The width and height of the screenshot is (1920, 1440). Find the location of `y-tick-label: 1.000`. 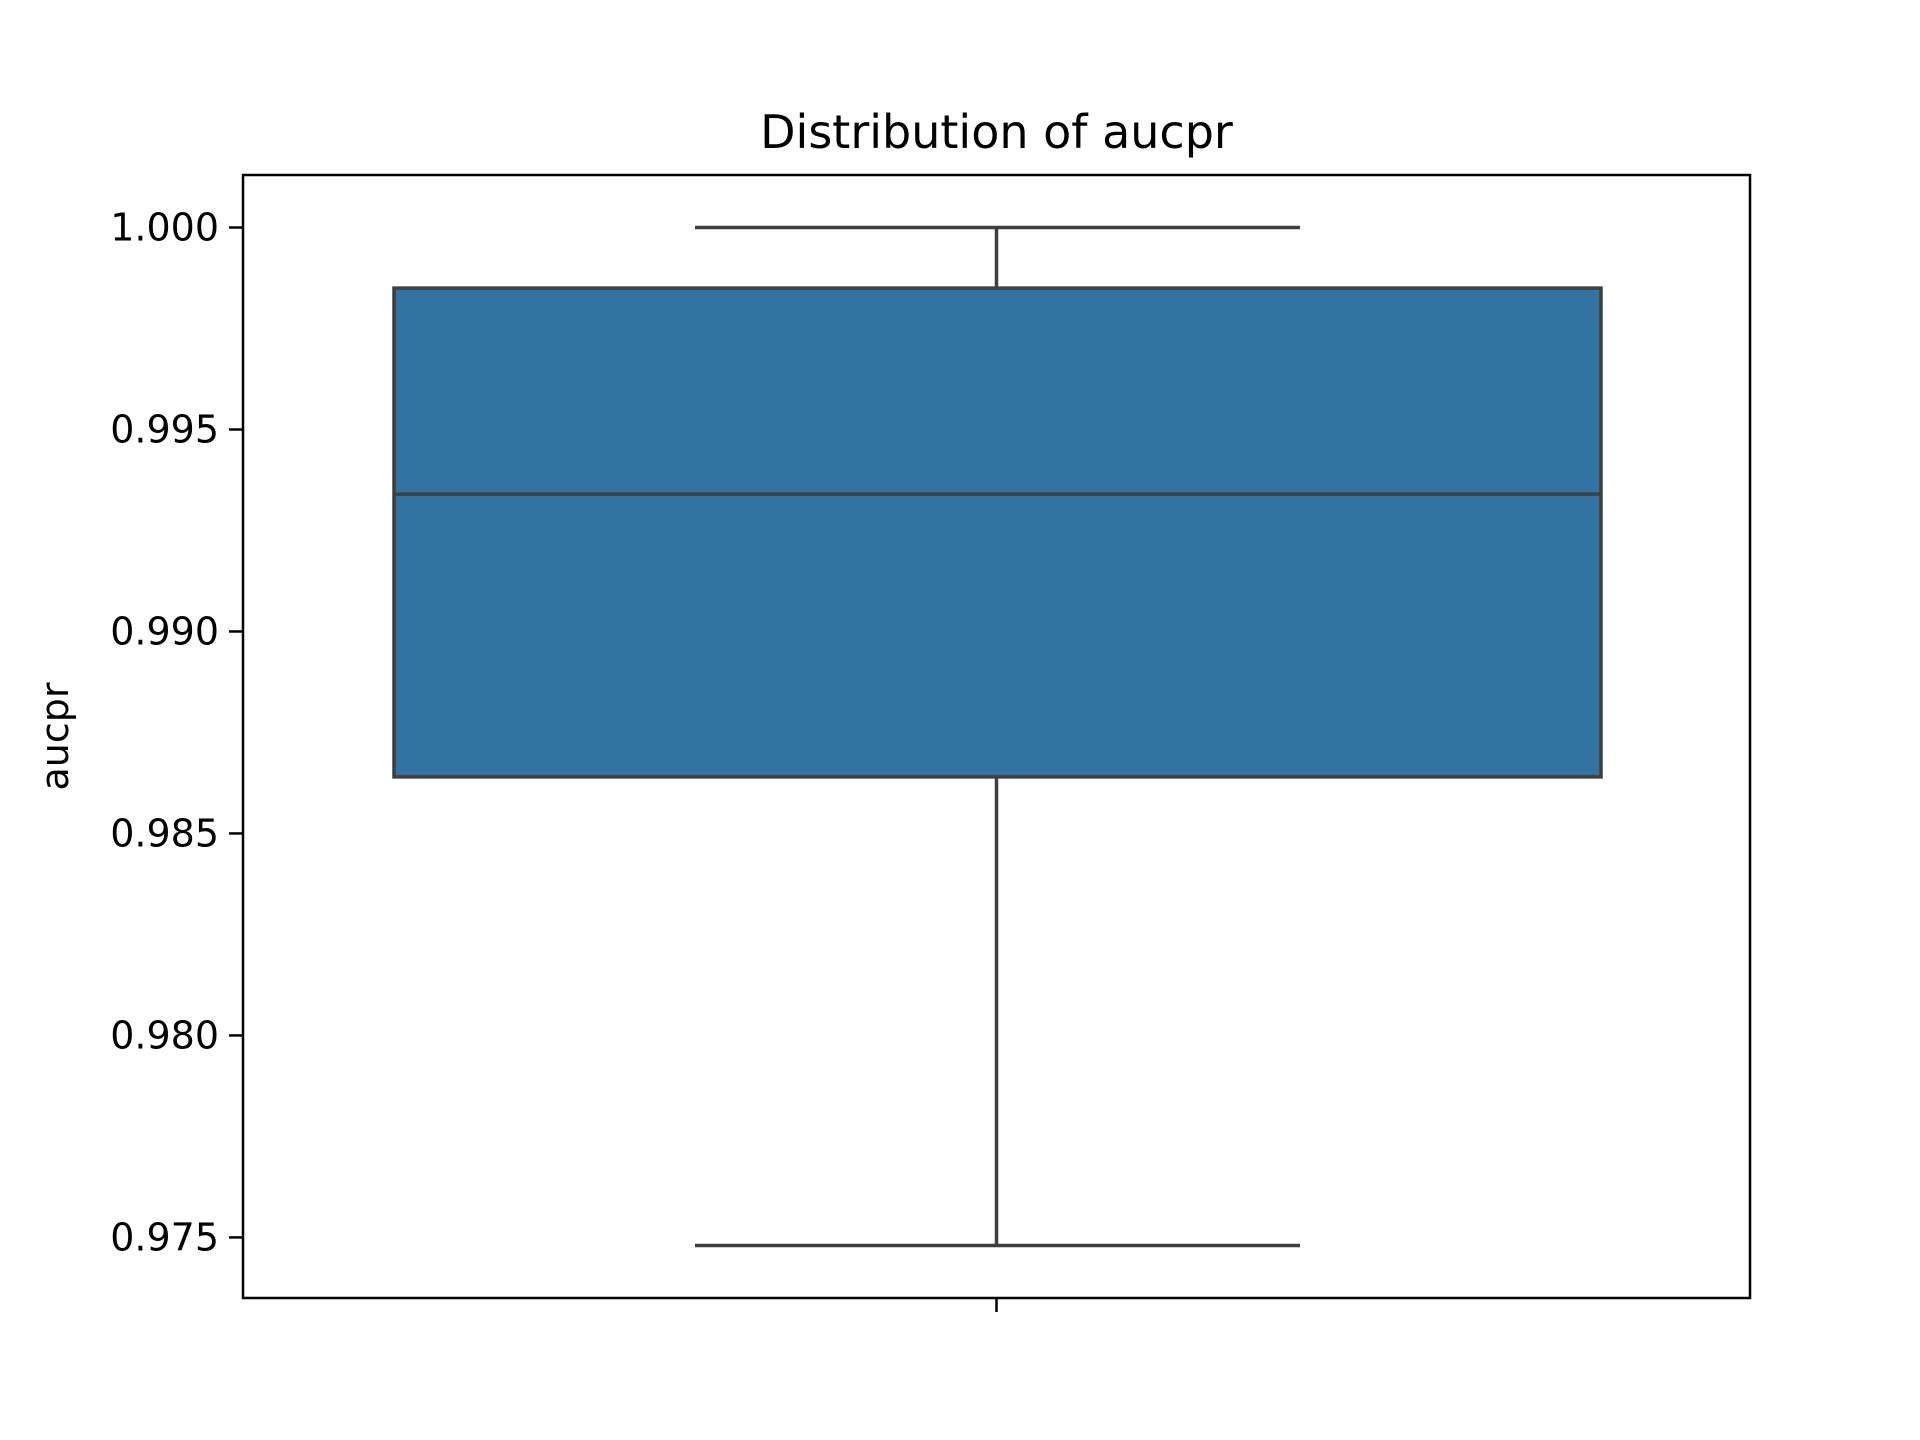

y-tick-label: 1.000 is located at coordinates (164, 228).